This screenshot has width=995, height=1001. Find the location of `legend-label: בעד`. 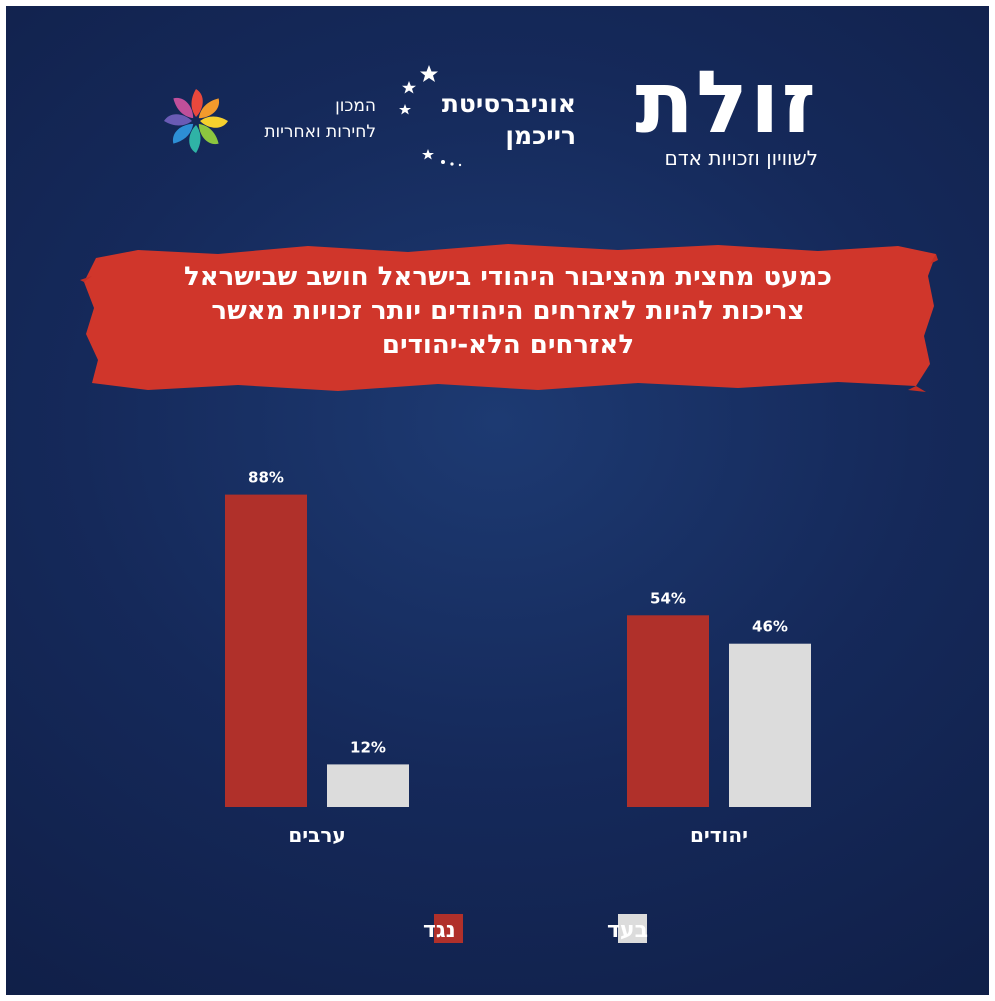

legend-label: בעד is located at coordinates (627, 930).